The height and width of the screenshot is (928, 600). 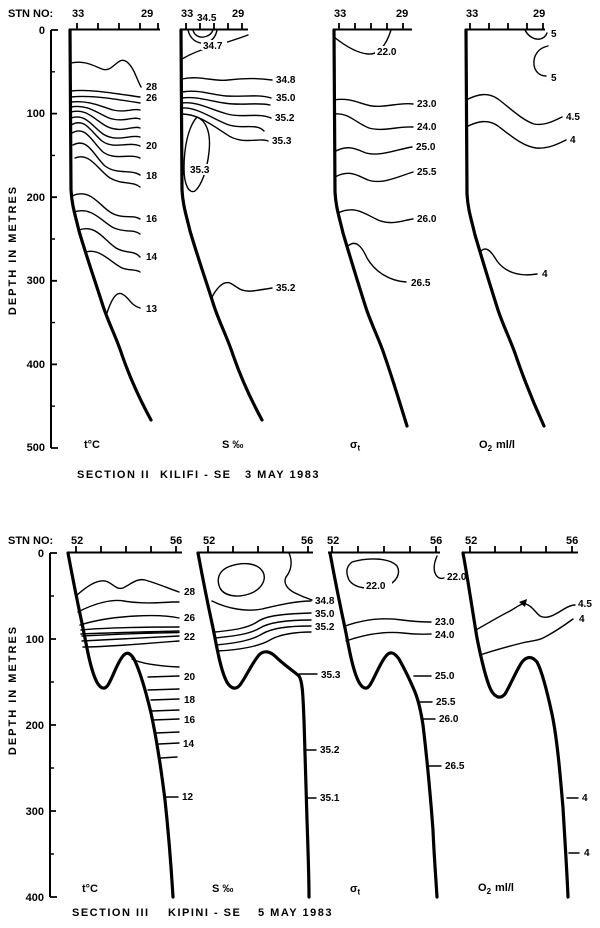 What do you see at coordinates (330, 798) in the screenshot?
I see `contour-label: 35.1` at bounding box center [330, 798].